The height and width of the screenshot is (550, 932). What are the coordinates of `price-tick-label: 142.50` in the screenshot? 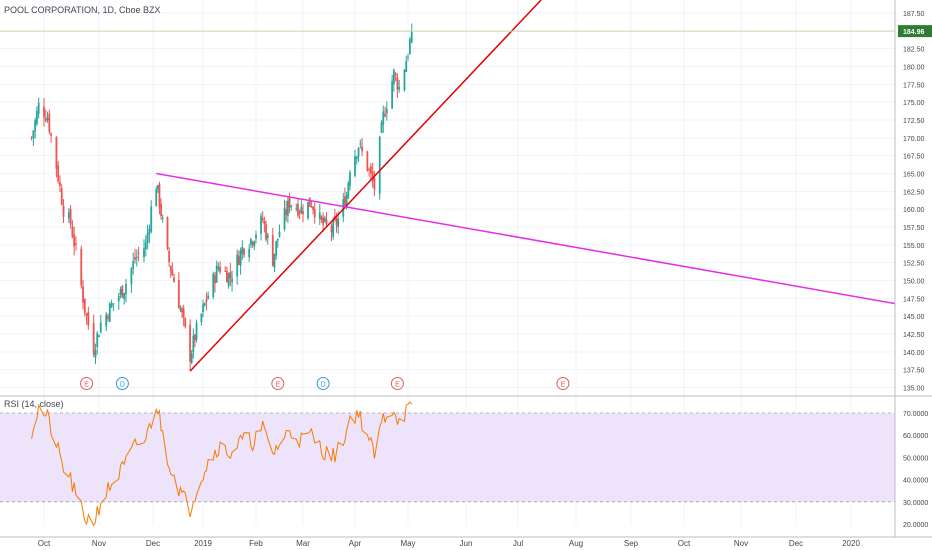 It's located at (914, 335).